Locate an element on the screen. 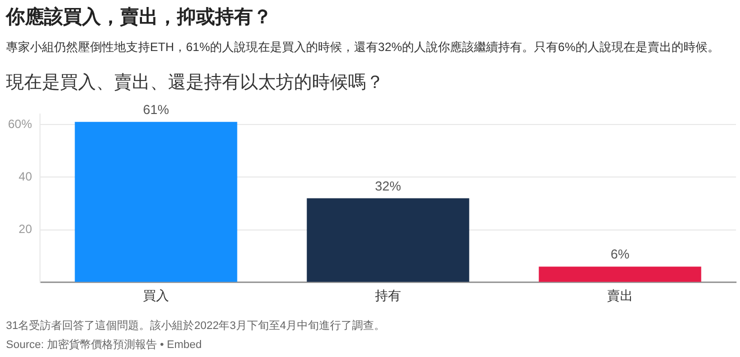 The image size is (740, 357). x-tick-label: 買入 is located at coordinates (156, 295).